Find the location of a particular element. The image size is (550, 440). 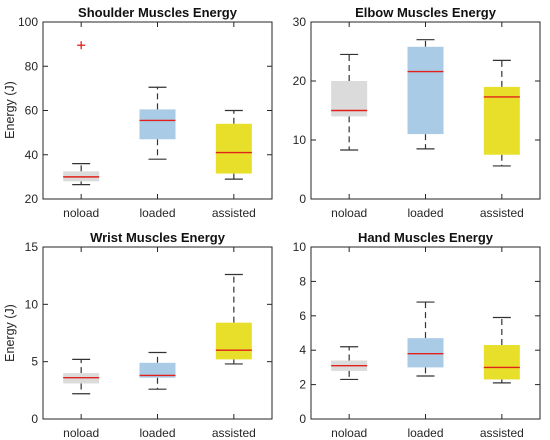

y-tick-label: 2 is located at coordinates (302, 385).